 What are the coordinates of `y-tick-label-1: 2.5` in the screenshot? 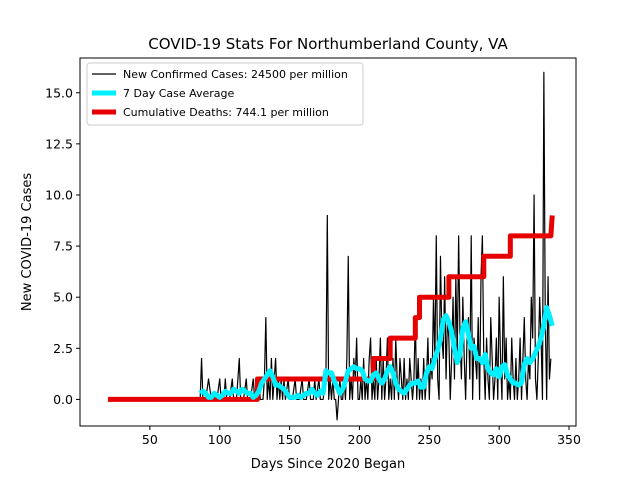 It's located at (63, 348).